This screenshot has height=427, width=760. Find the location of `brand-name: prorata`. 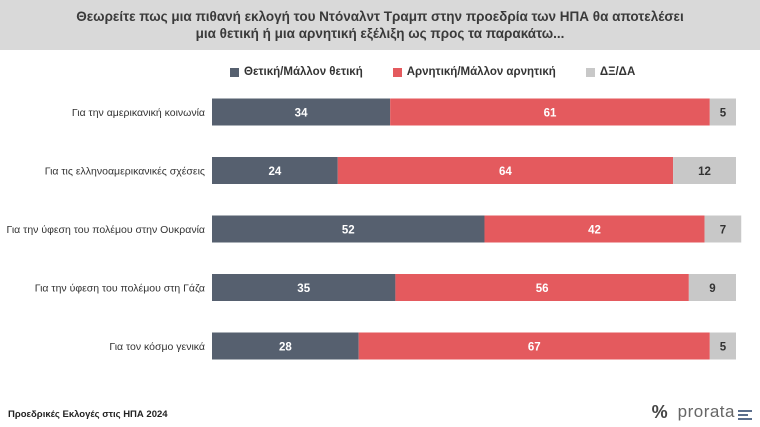

brand-name: prorata is located at coordinates (706, 411).